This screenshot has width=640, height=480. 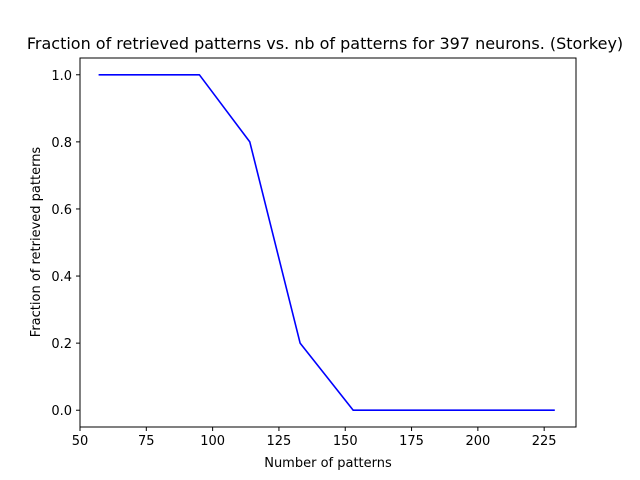 I want to click on y-tick-label: 0.6, so click(x=61, y=210).